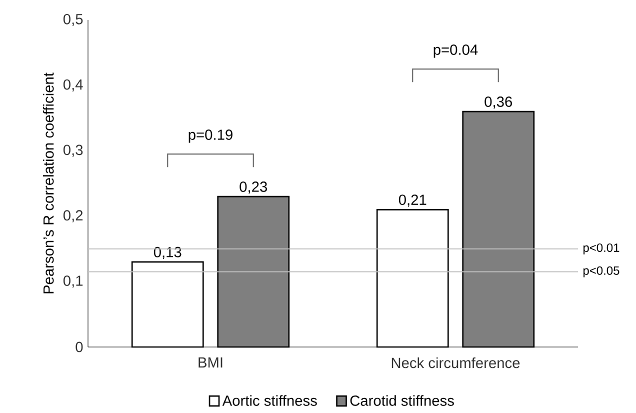 This screenshot has width=636, height=413. Describe the element at coordinates (601, 248) in the screenshot. I see `ref-line-label: p<0.01` at that location.